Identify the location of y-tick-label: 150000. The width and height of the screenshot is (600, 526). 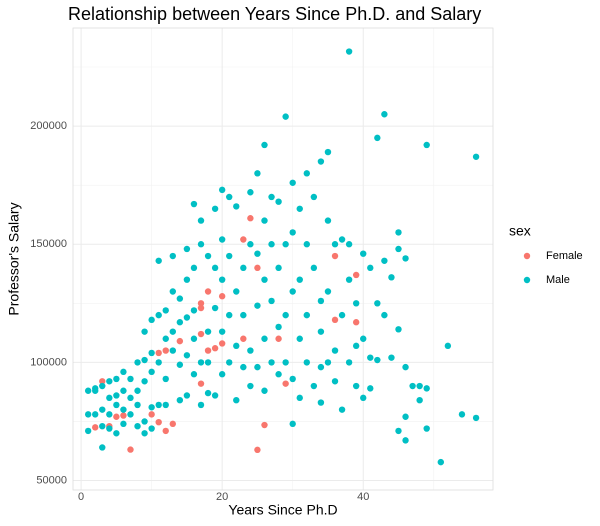
(48, 244).